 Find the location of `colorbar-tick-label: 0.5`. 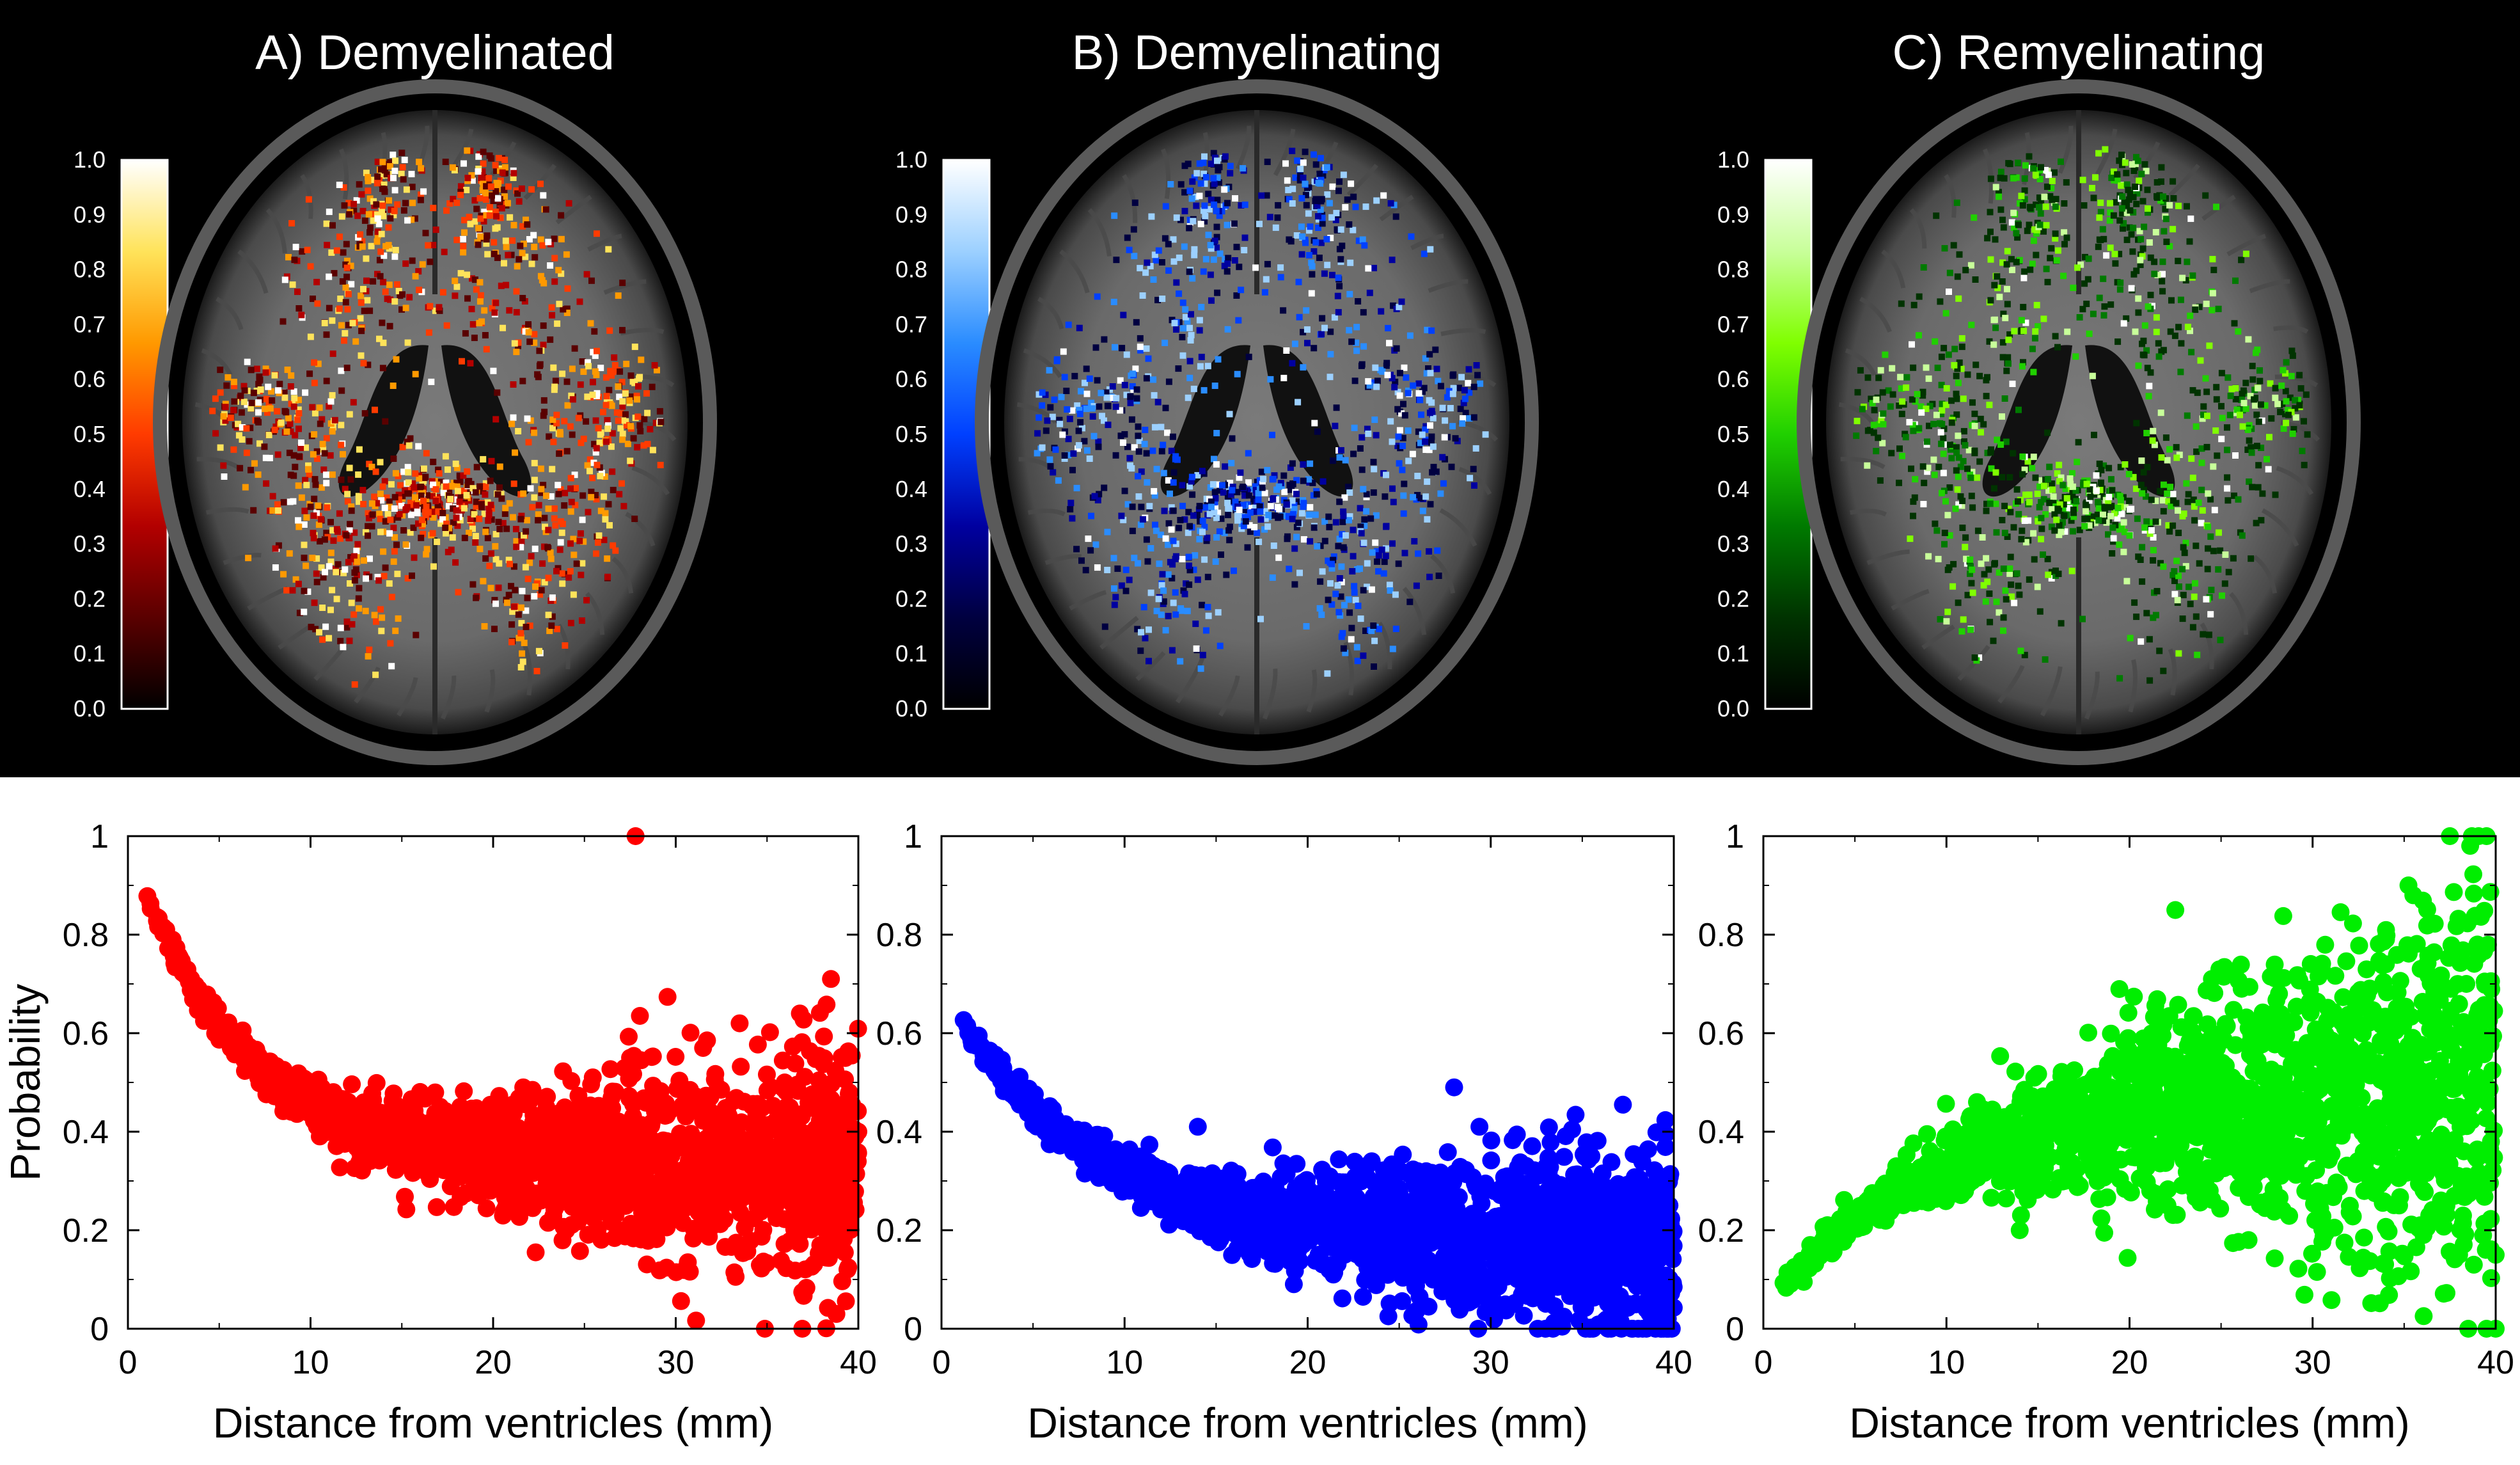

colorbar-tick-label: 0.5 is located at coordinates (1733, 434).